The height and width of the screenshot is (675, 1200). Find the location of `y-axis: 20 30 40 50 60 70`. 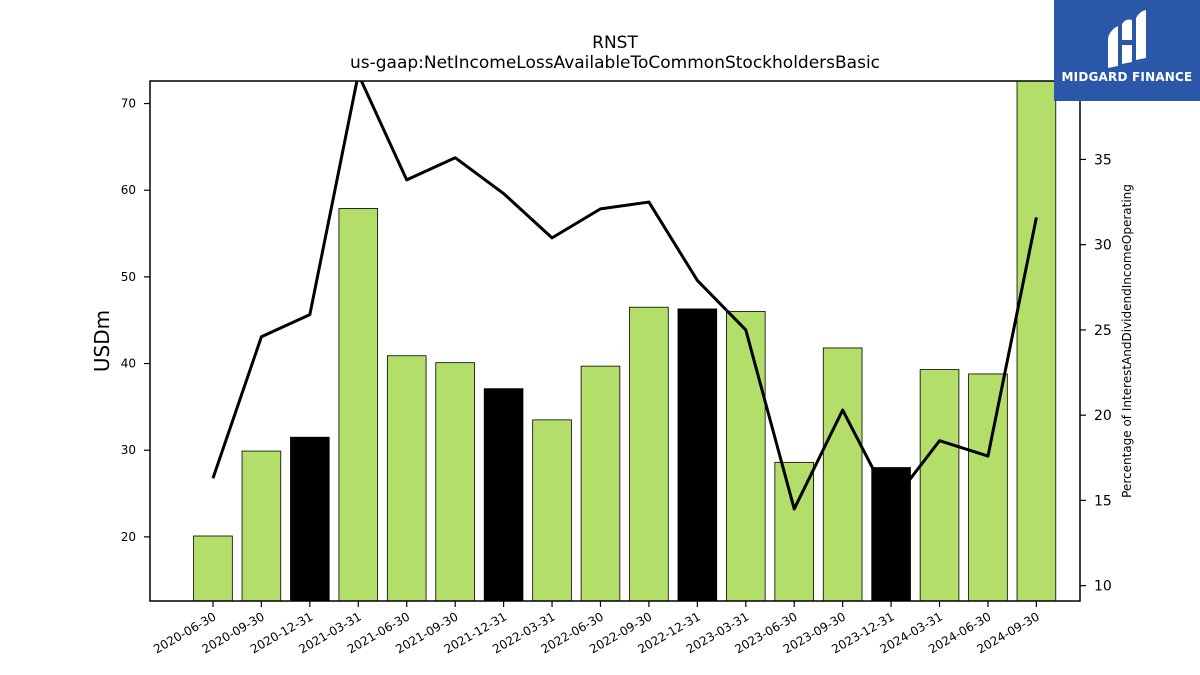

y-axis: 20 30 40 50 60 70 is located at coordinates (135, 320).